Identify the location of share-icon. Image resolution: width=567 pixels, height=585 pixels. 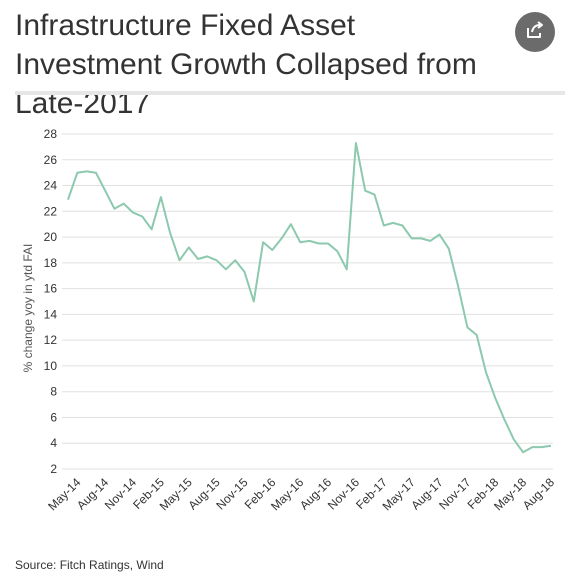
(535, 32).